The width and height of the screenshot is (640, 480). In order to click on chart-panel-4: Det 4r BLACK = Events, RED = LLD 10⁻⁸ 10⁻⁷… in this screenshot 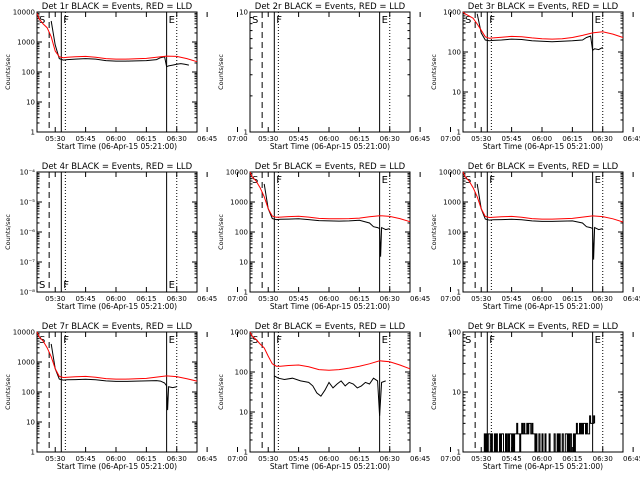, I will do `click(126, 236)`.